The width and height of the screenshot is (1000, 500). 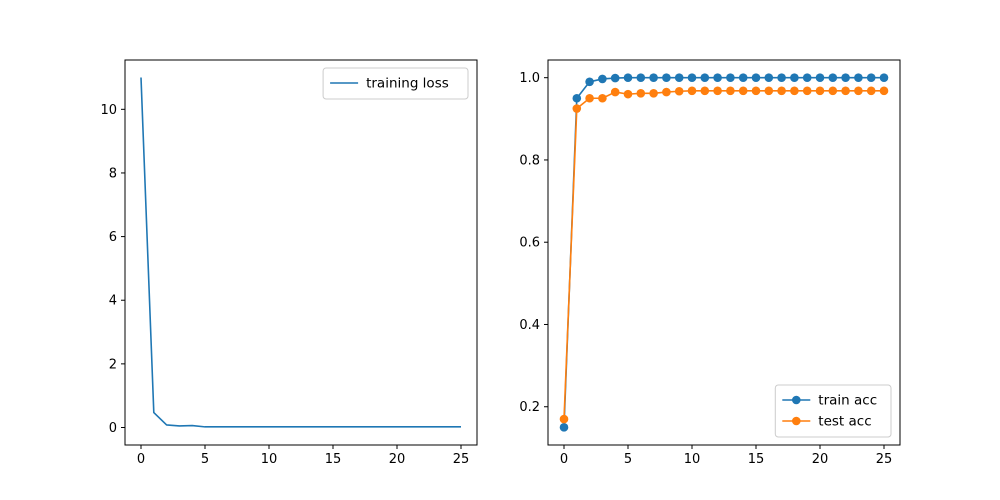 I want to click on loss-x-tick-label: 20, so click(x=397, y=459).